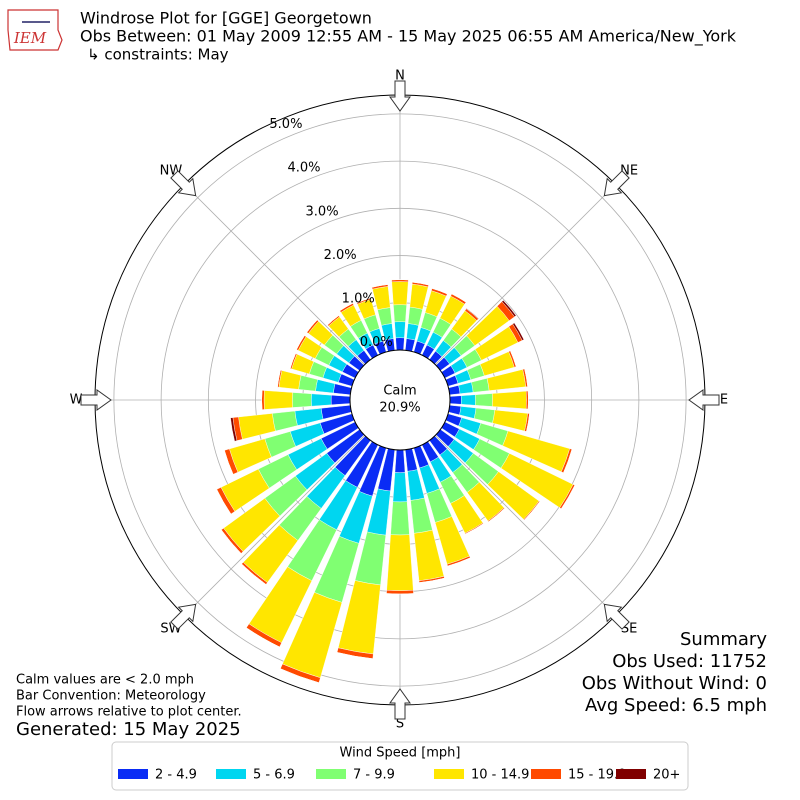  What do you see at coordinates (400, 753) in the screenshot?
I see `legend-title: Wind Speed [mph]` at bounding box center [400, 753].